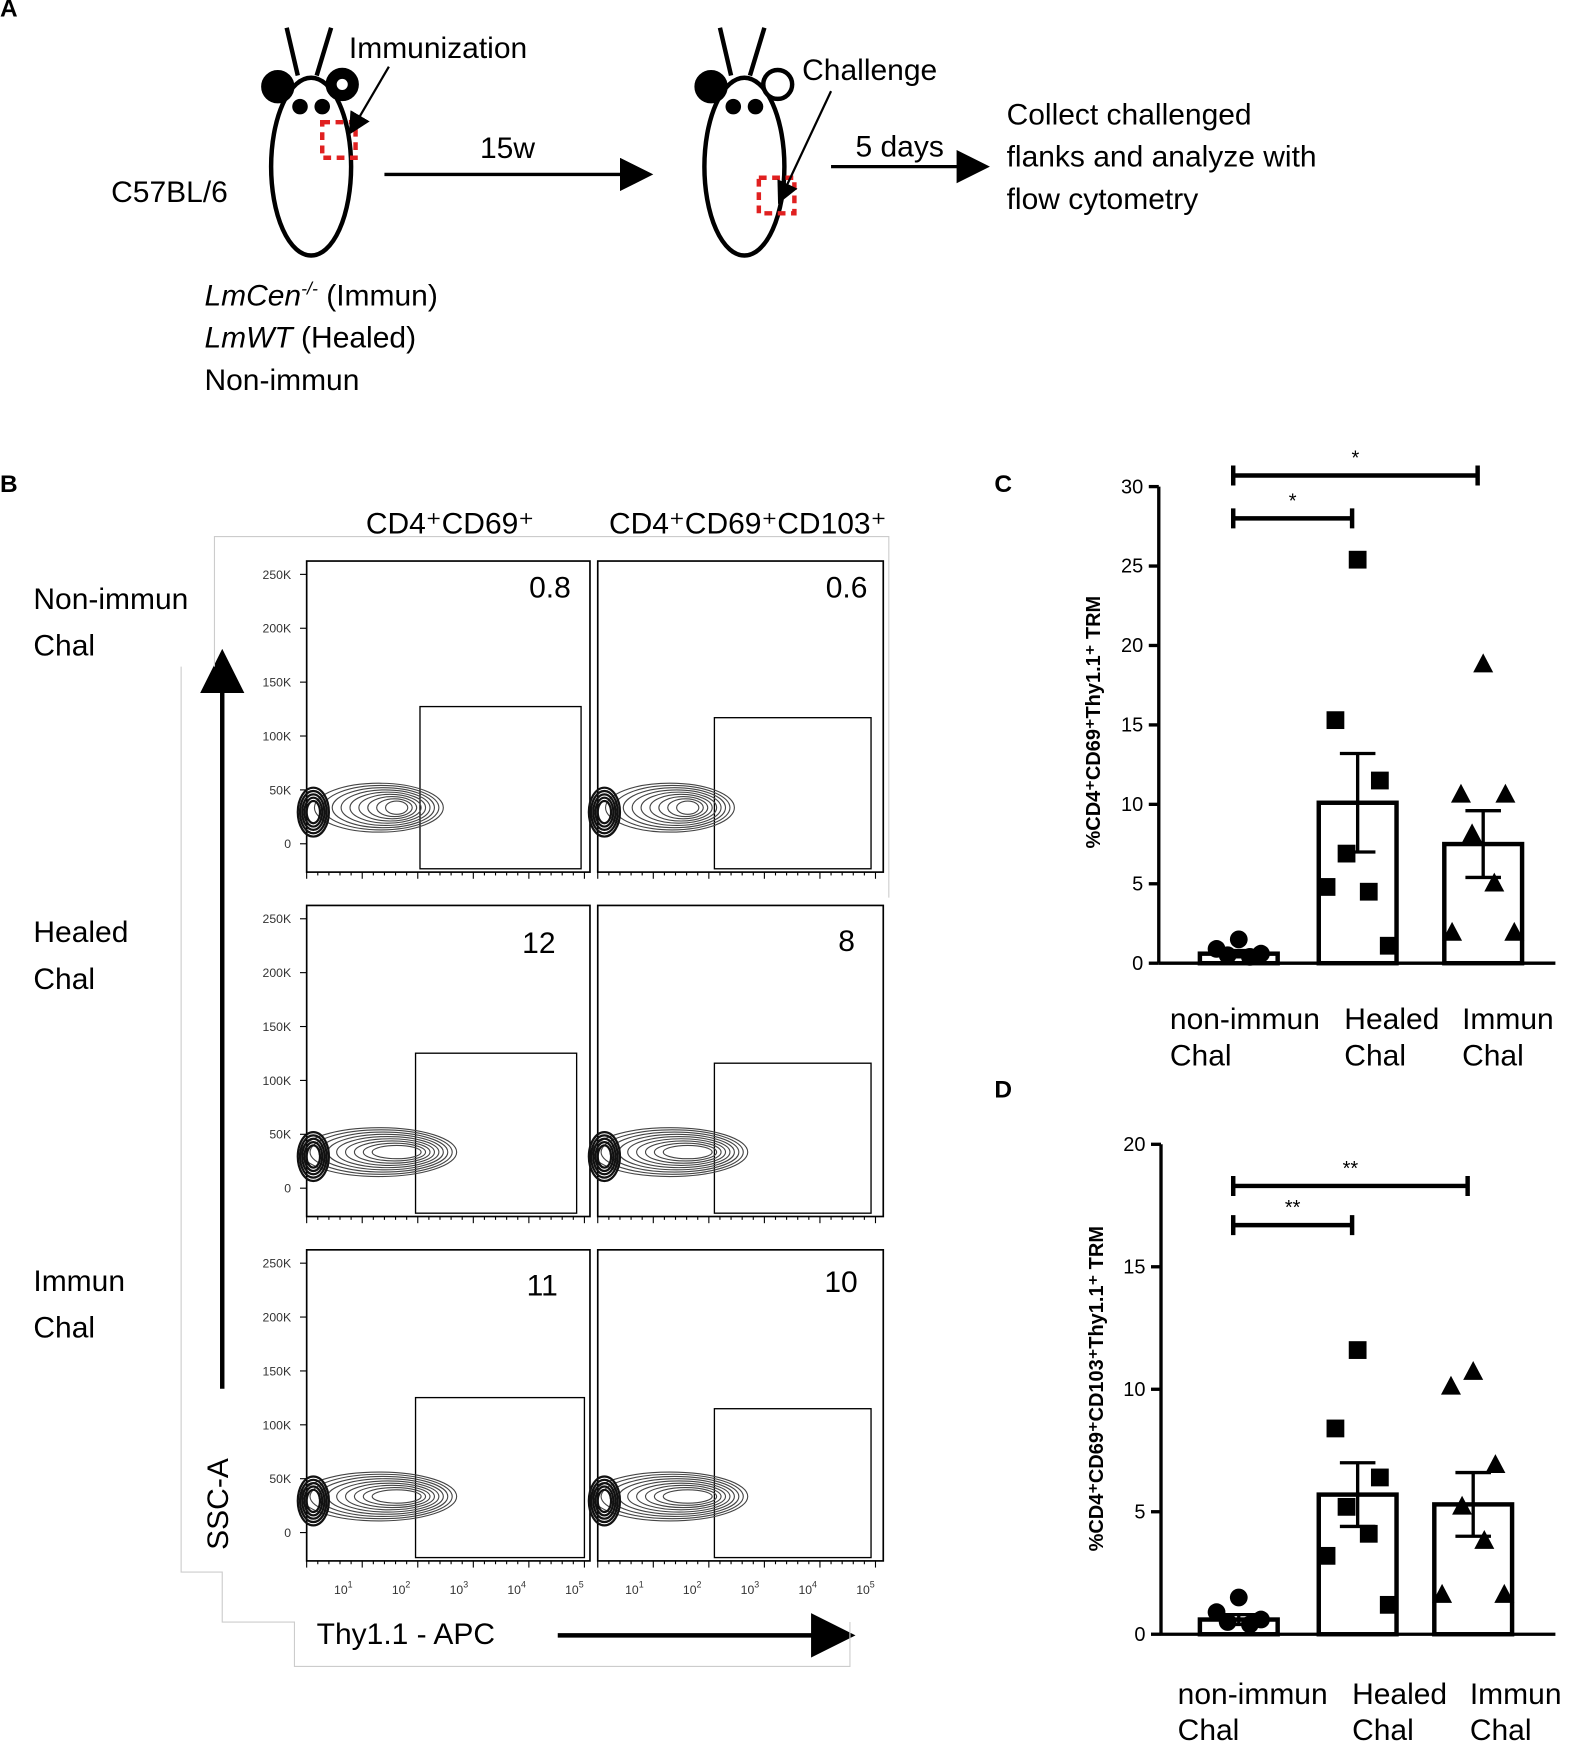  I want to click on label: Challenge, so click(869, 70).